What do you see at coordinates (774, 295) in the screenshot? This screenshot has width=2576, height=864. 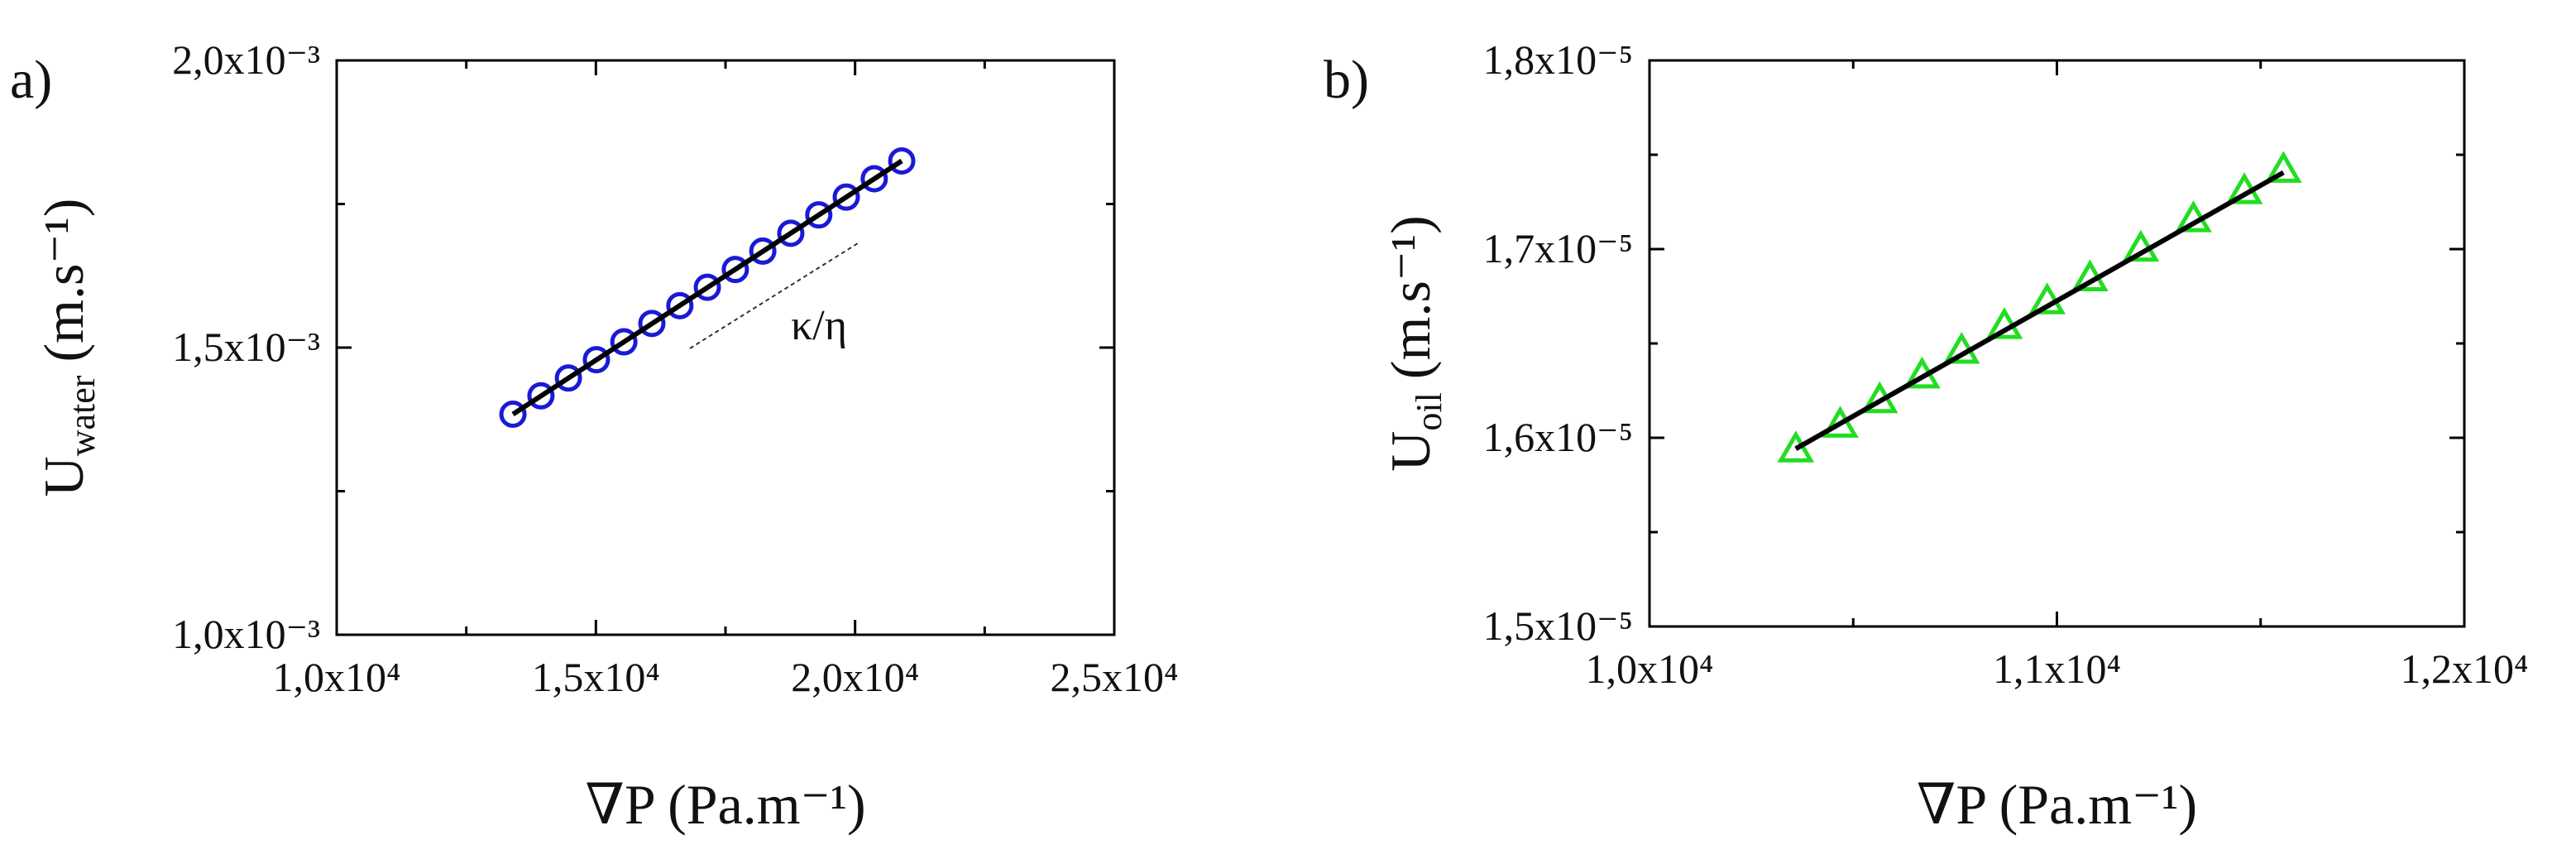 I see `slope-guide` at bounding box center [774, 295].